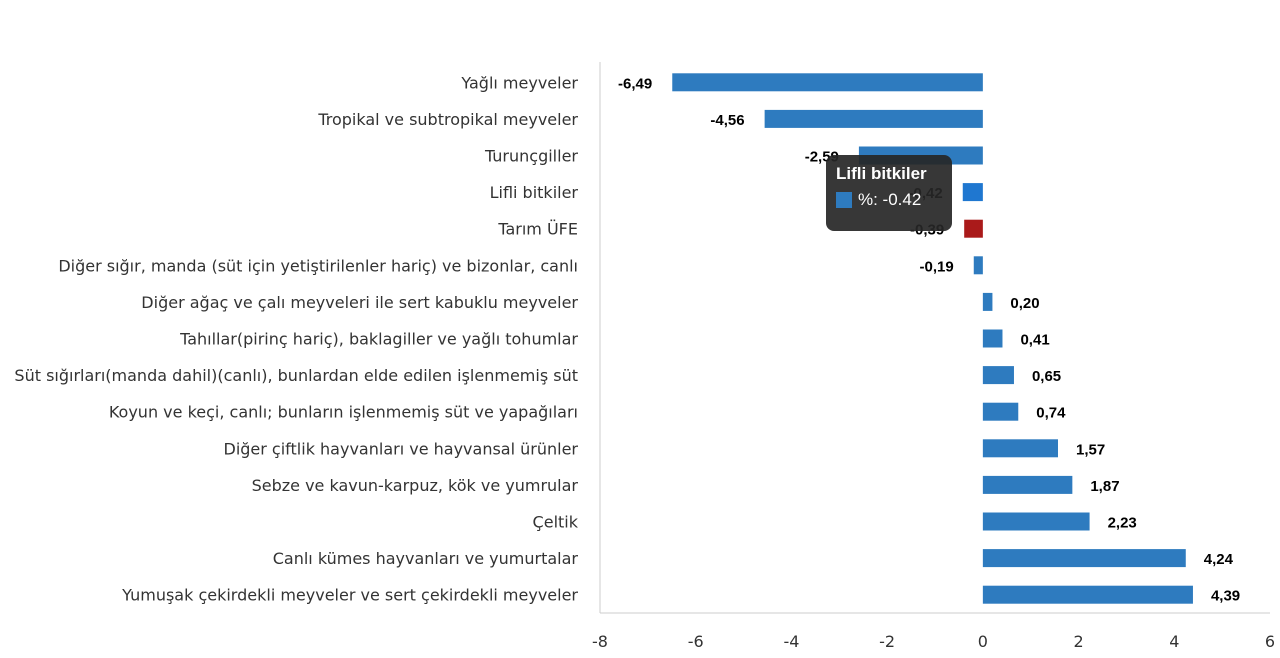  I want to click on category-label-0: Yağlı meyveler, so click(519, 82).